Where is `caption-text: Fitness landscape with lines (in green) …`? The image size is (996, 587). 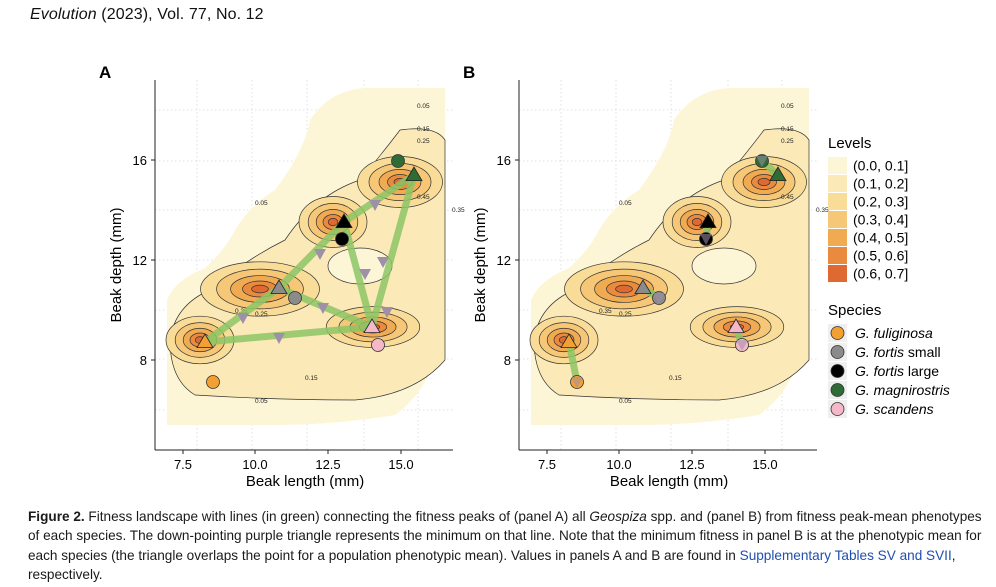
caption-text: Fitness landscape with lines (in green) … is located at coordinates (337, 516).